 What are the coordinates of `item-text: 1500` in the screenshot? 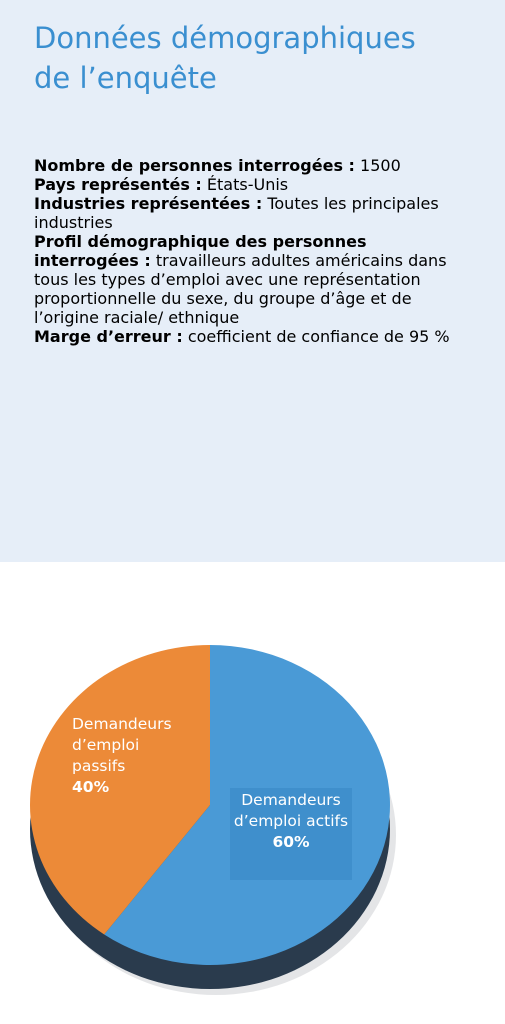 It's located at (380, 165).